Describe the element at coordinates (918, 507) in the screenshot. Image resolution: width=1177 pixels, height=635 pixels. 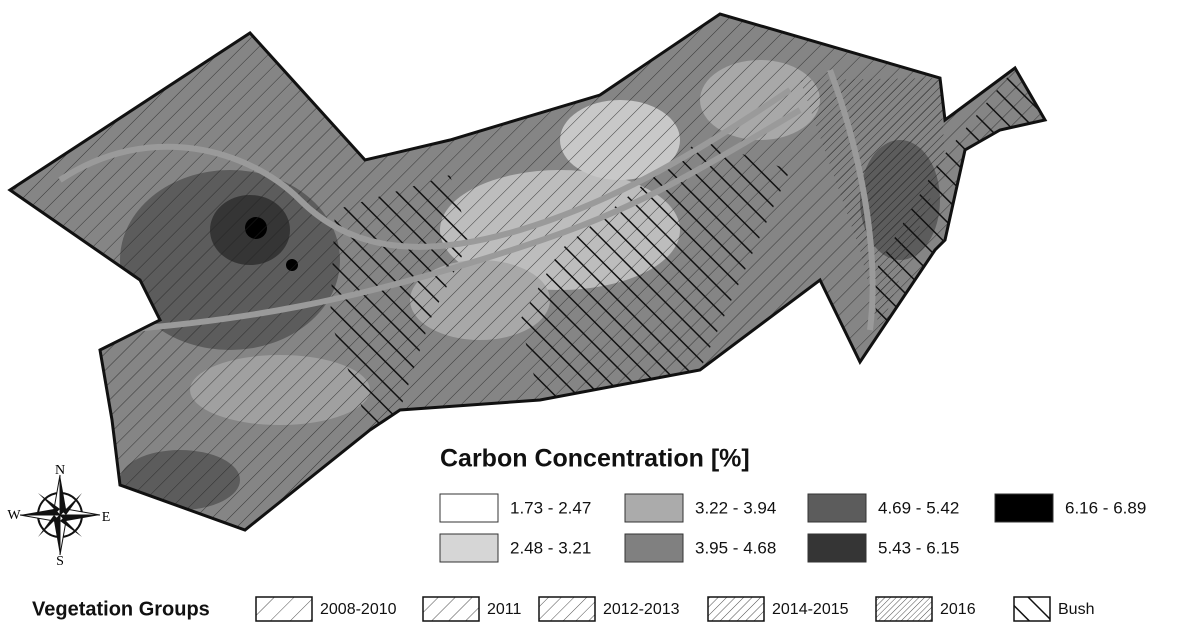
I see `legend-label: 4.69 - 5.42` at that location.